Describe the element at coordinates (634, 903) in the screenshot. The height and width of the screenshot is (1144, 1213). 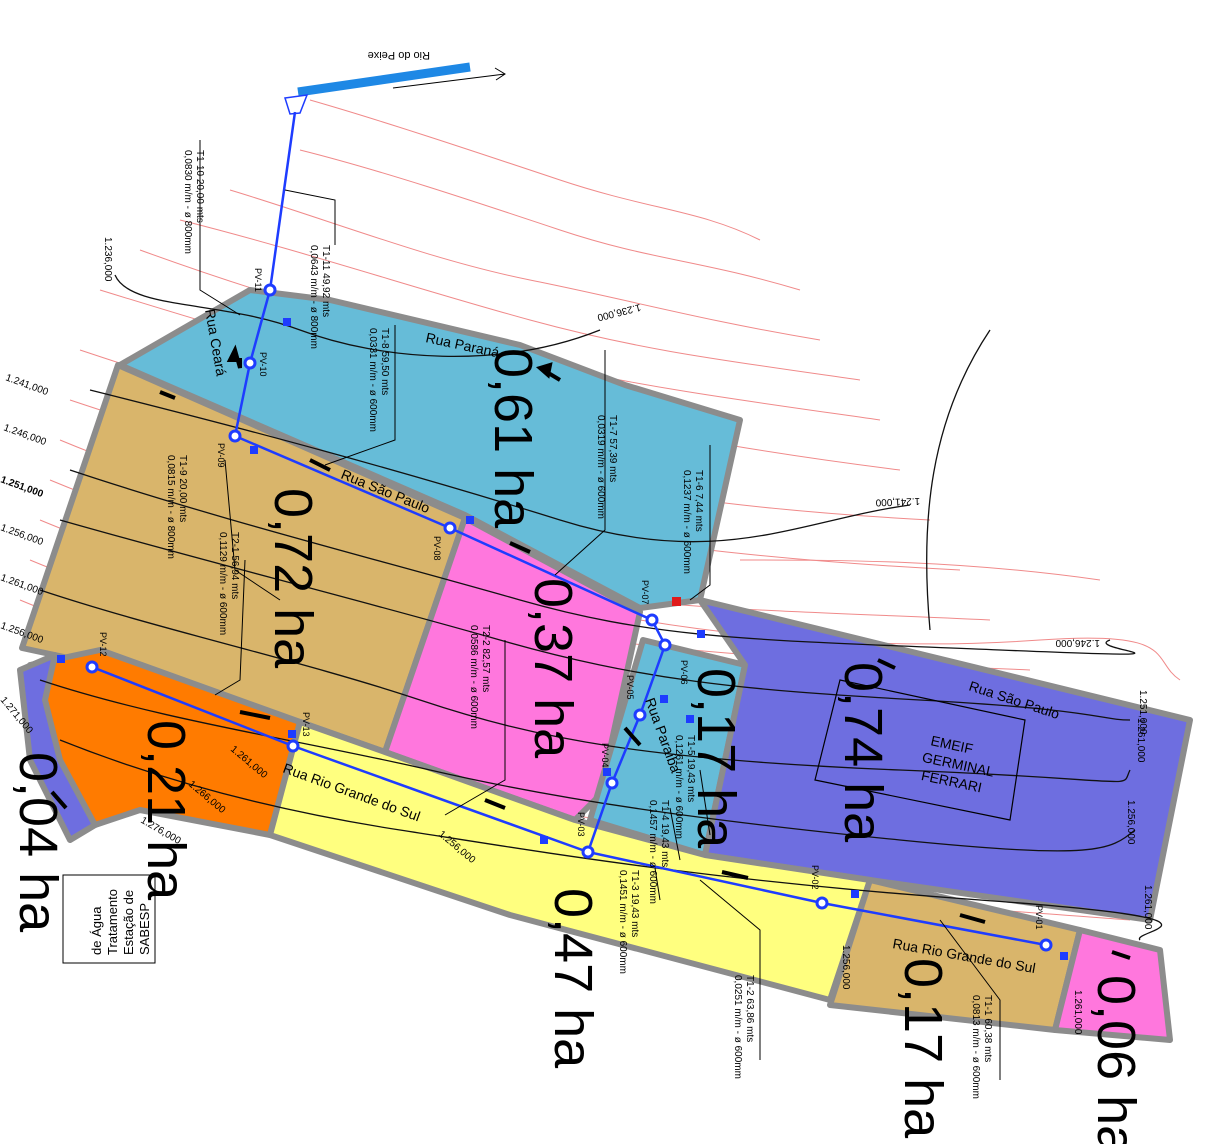
I see `svg-text: T1-3 19,43 mts` at that location.